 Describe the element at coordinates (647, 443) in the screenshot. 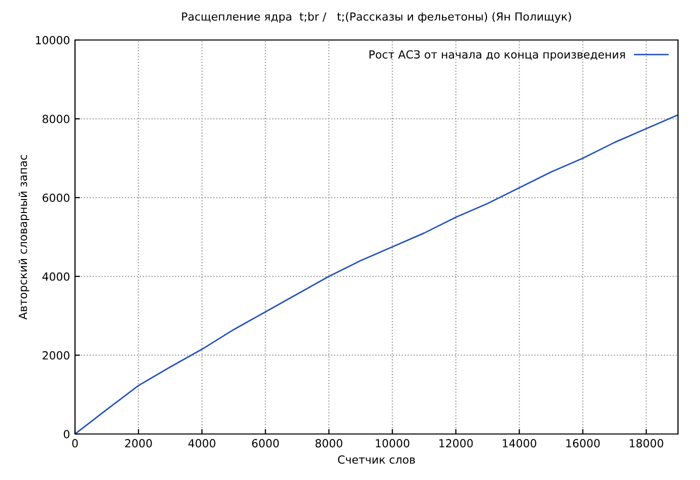

I see `x-tick-label: 18000` at that location.